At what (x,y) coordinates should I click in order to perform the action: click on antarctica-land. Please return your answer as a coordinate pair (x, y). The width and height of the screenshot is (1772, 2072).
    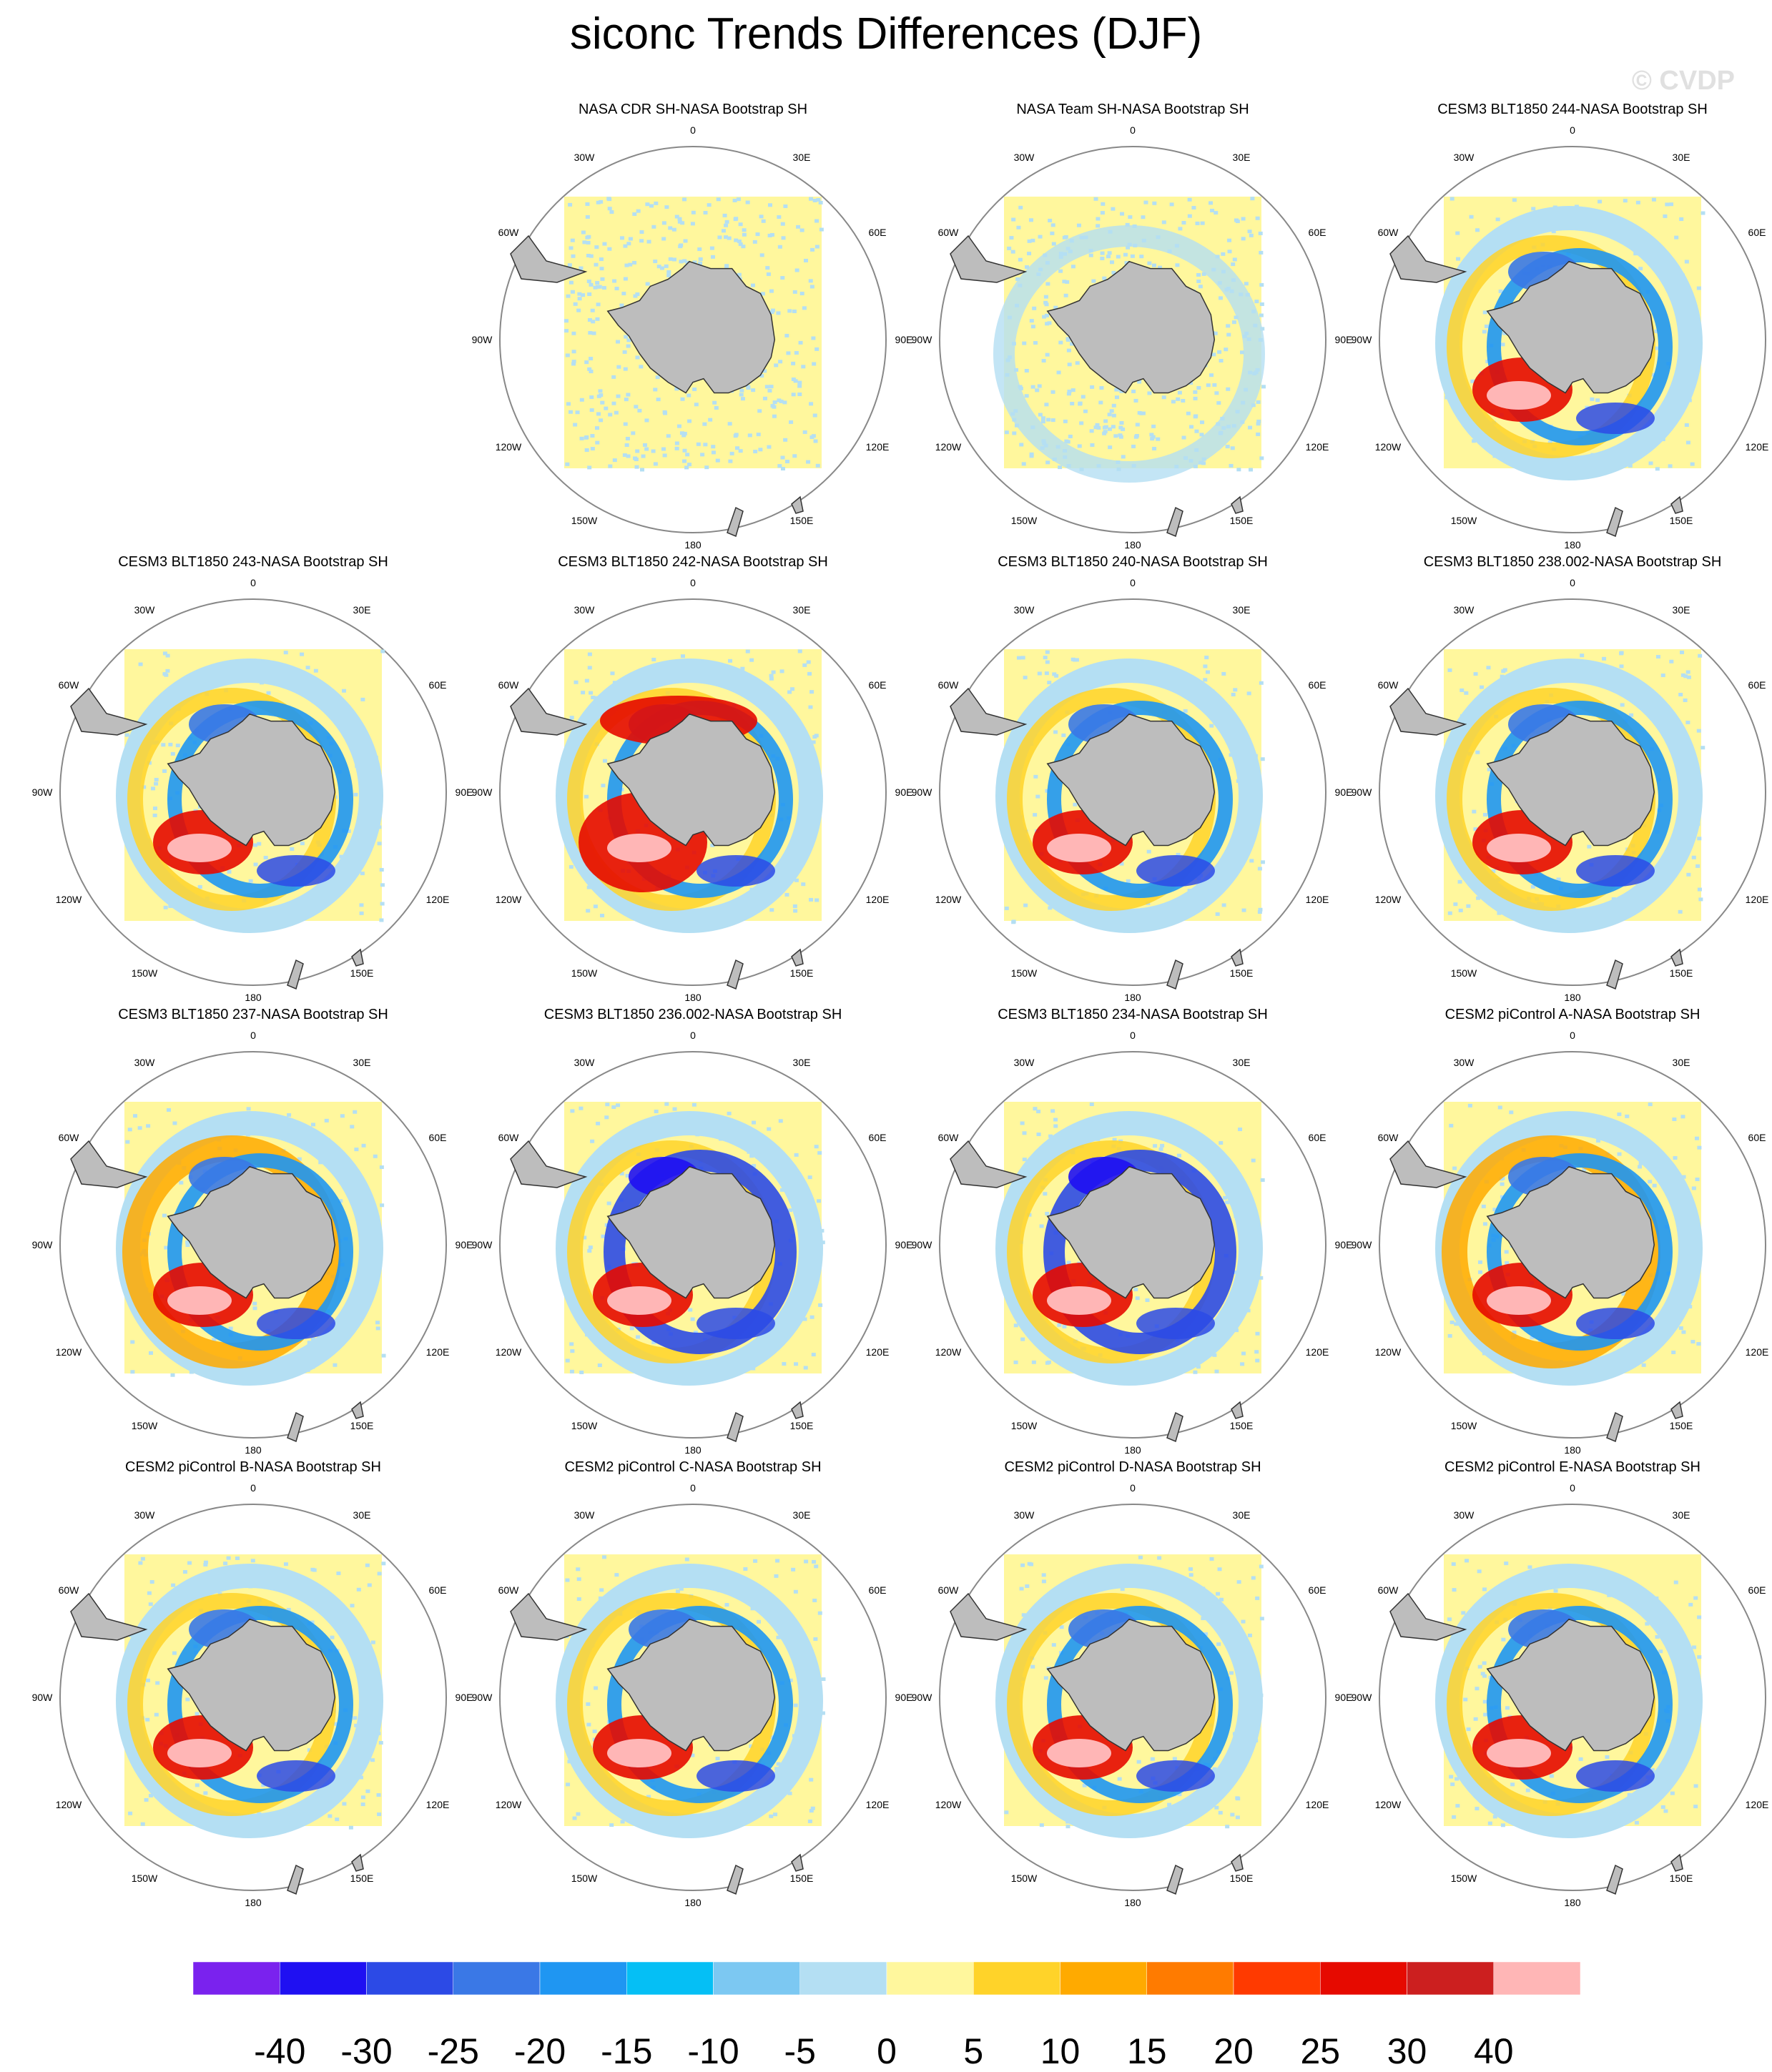
    Looking at the image, I should click on (1570, 780).